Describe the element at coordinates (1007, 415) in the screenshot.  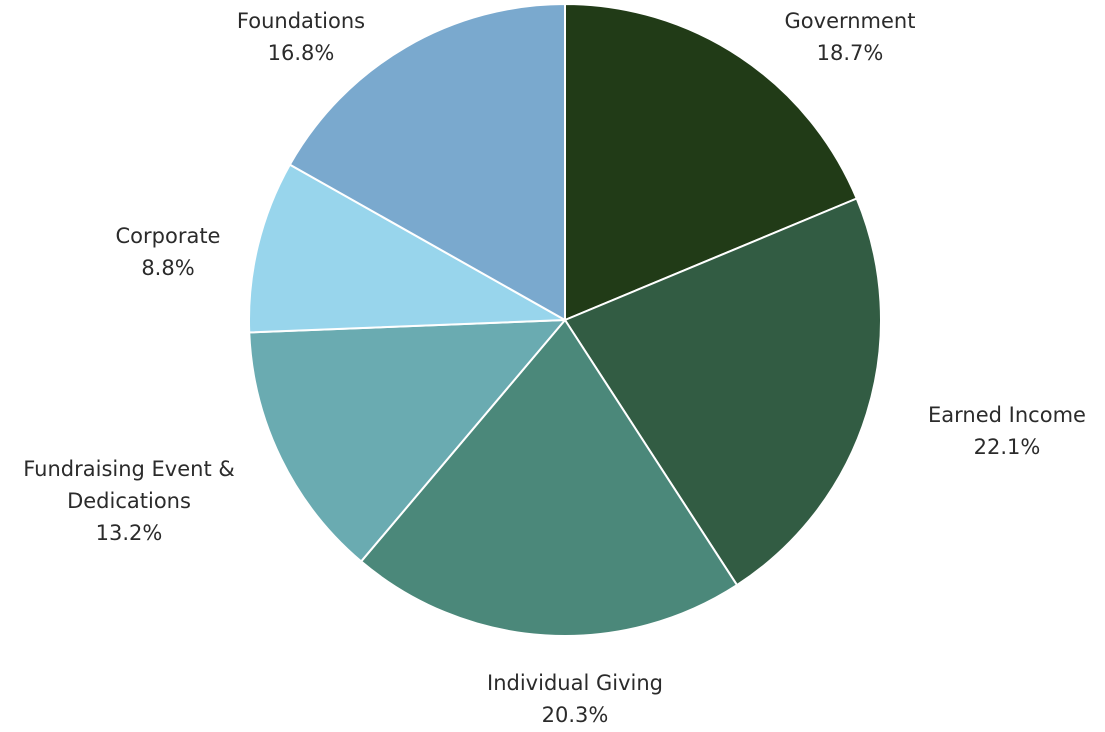
I see `slice-name-label: Earned Income` at that location.